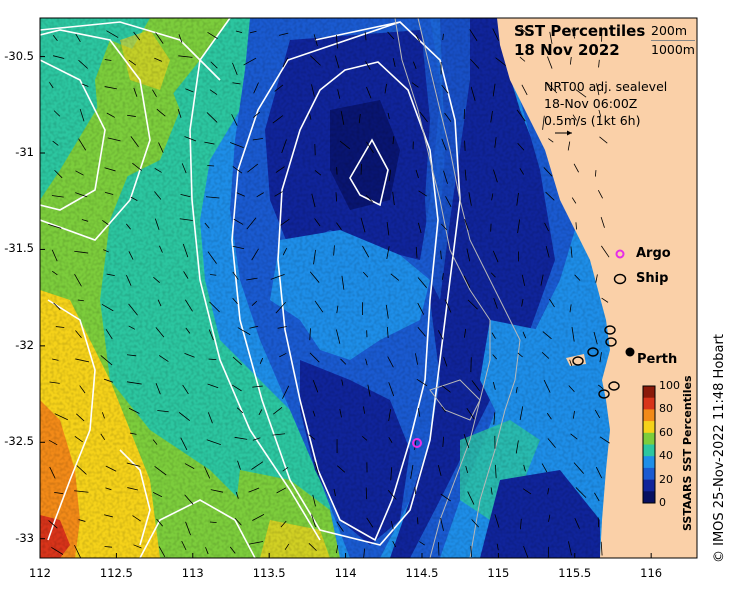  I want to click on ship-legend-icon, so click(620, 279).